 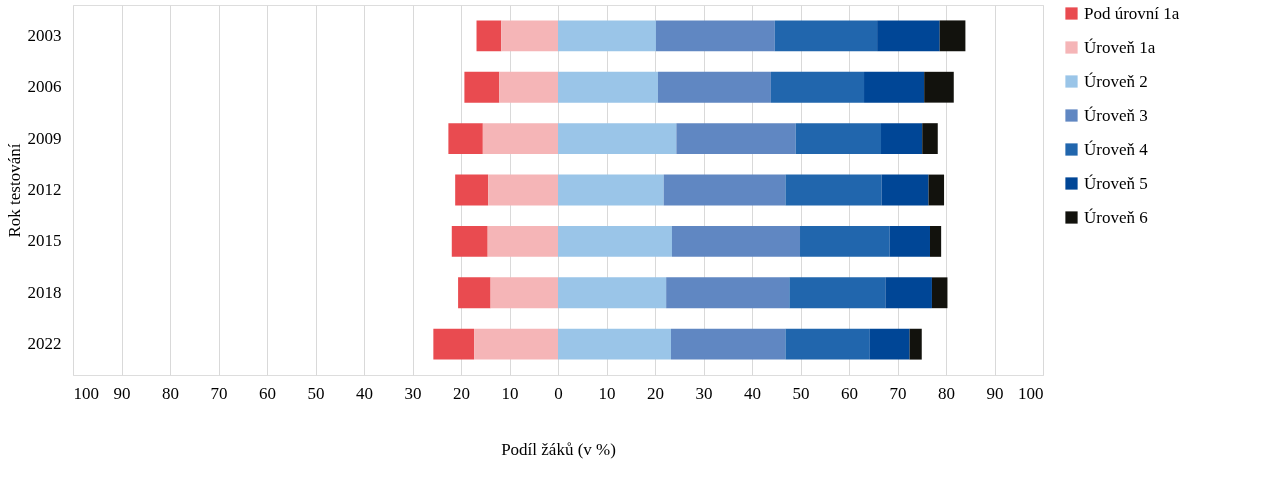 What do you see at coordinates (1116, 183) in the screenshot?
I see `legend-label: Úroveň 5` at bounding box center [1116, 183].